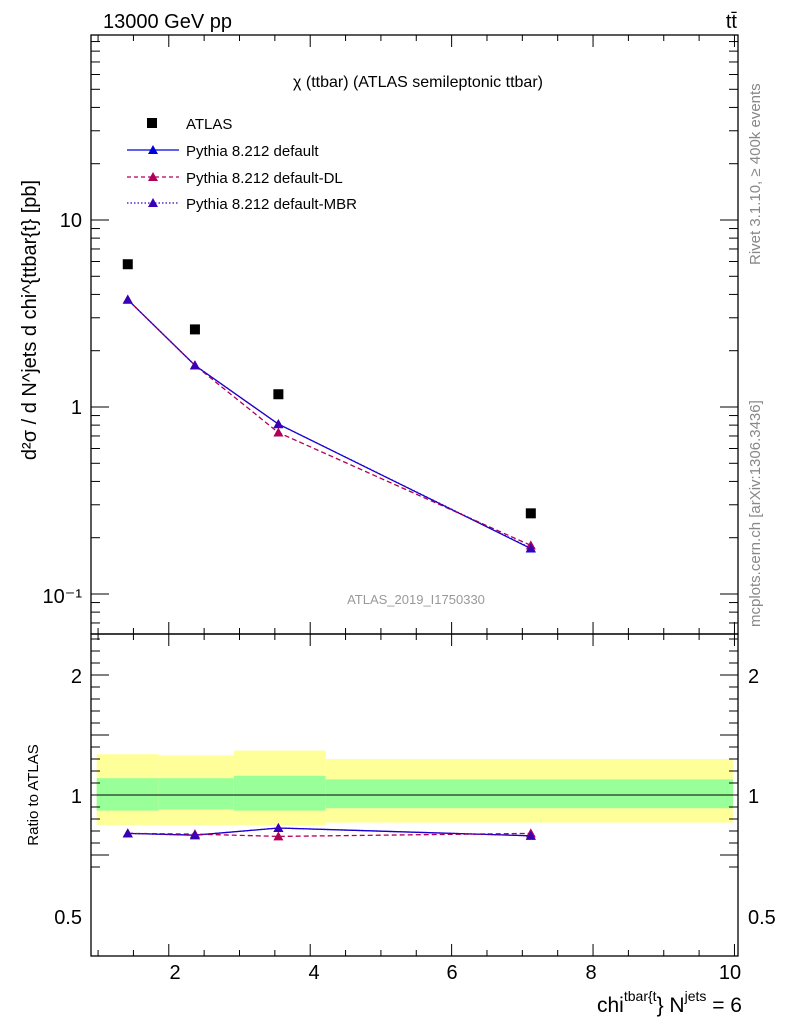  I want to click on ytick-label-10: 10, so click(71, 221).